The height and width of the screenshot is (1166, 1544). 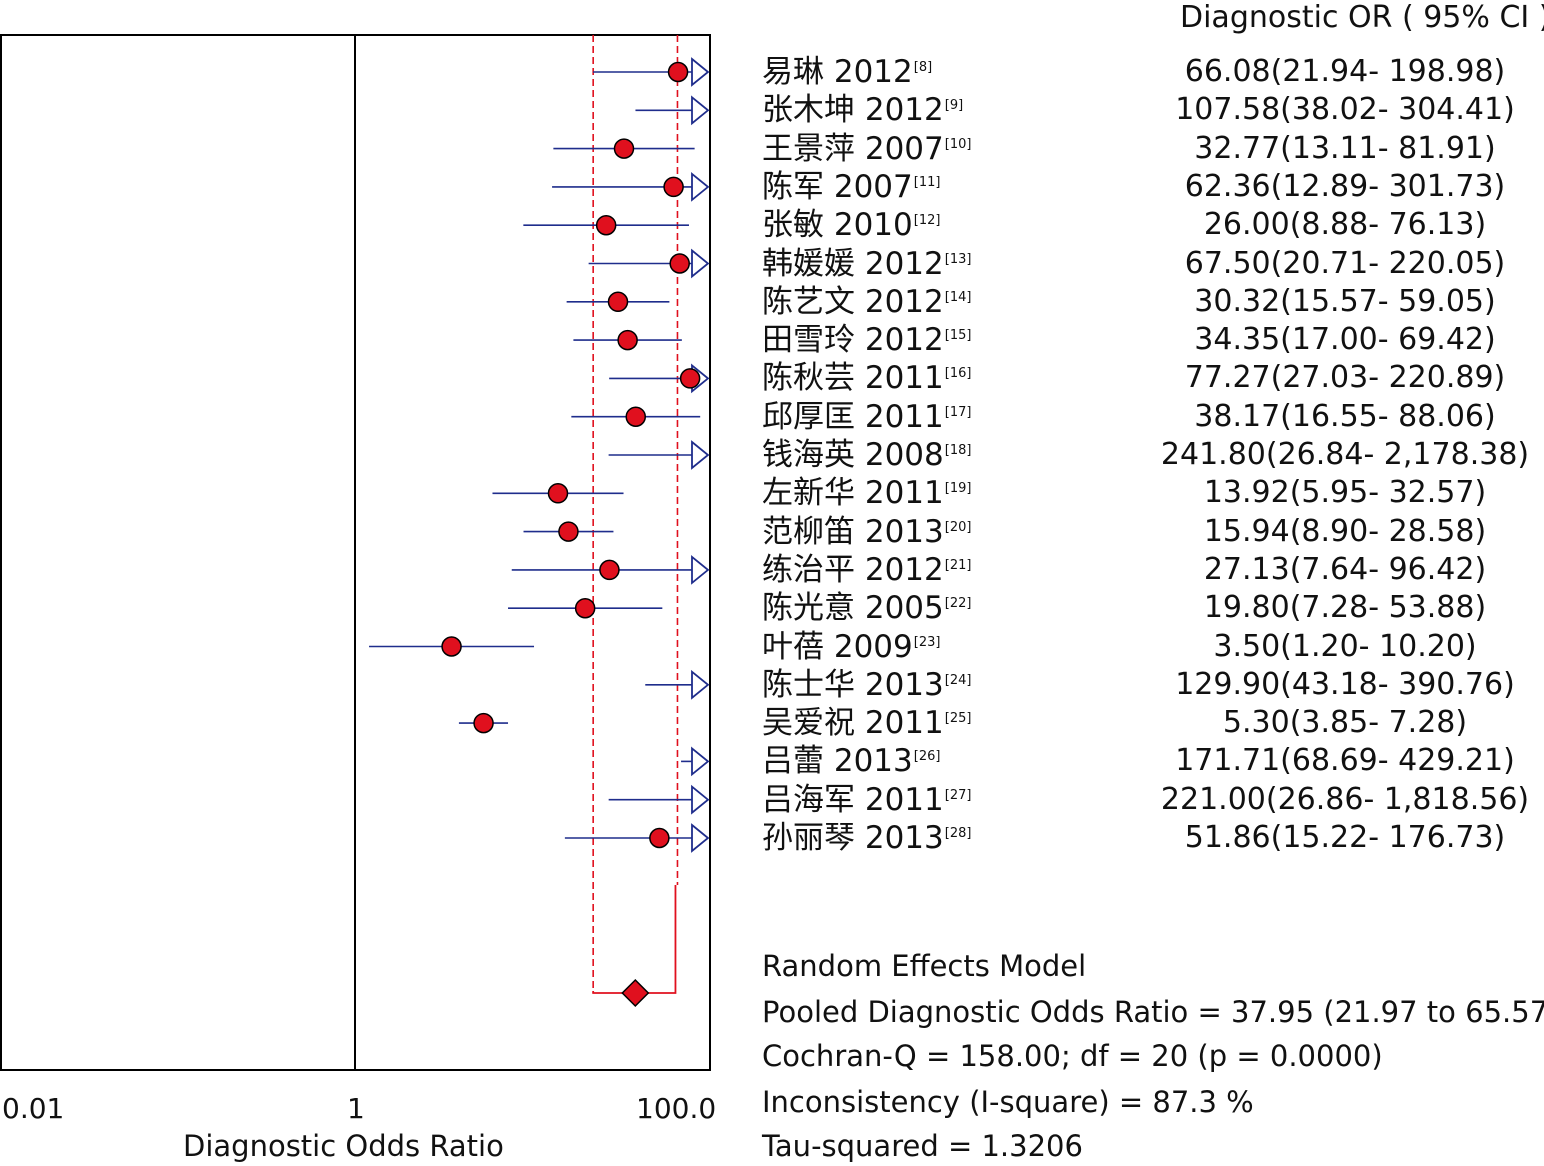 What do you see at coordinates (958, 450) in the screenshot?
I see `study-reference: [18]` at bounding box center [958, 450].